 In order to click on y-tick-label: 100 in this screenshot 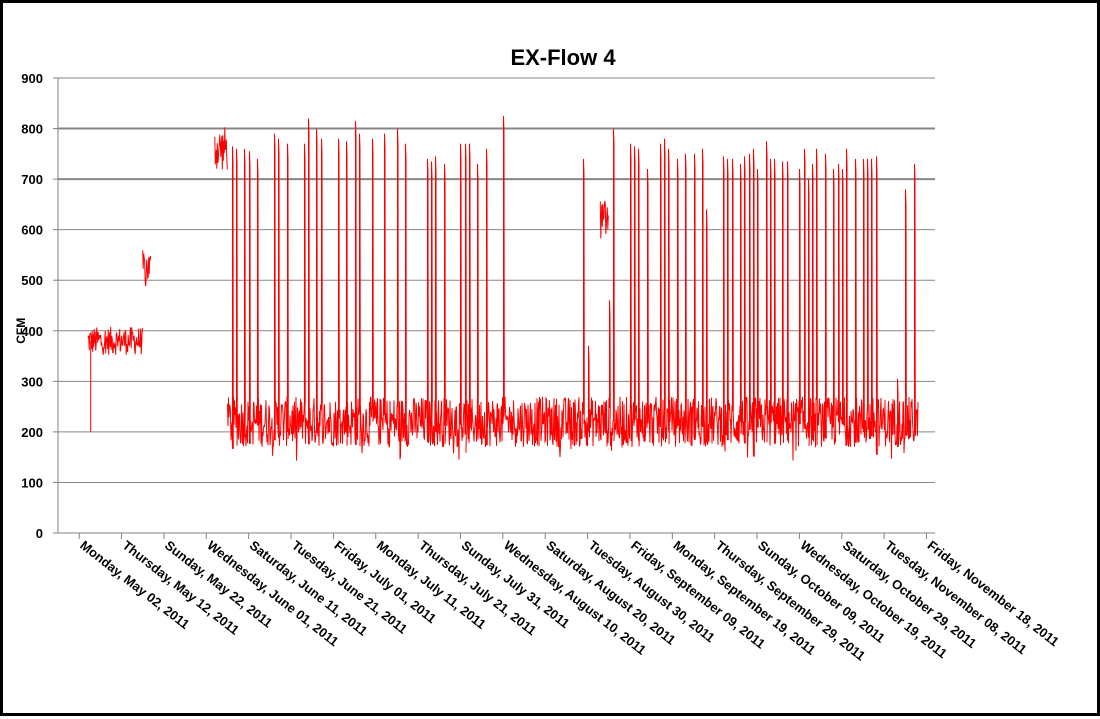, I will do `click(32, 482)`.